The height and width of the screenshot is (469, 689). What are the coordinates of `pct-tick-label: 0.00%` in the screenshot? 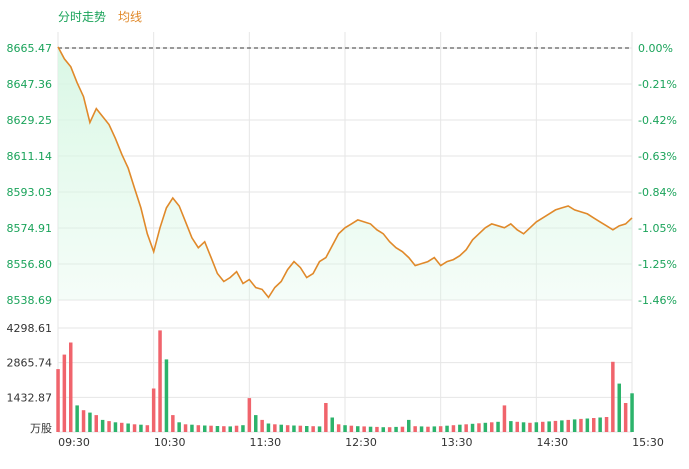 It's located at (655, 48).